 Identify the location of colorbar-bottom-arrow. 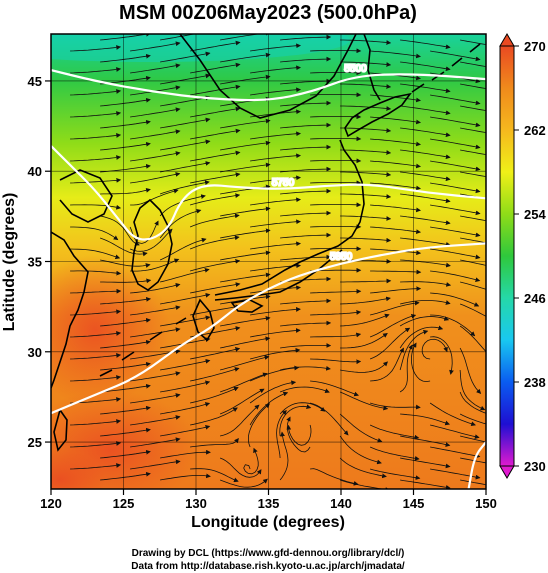
(507, 472).